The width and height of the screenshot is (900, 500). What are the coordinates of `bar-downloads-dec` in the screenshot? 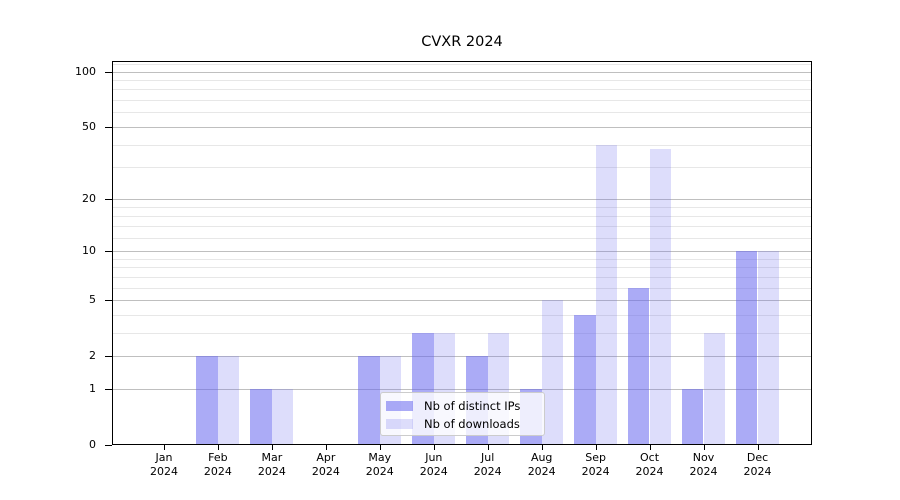 It's located at (768, 348).